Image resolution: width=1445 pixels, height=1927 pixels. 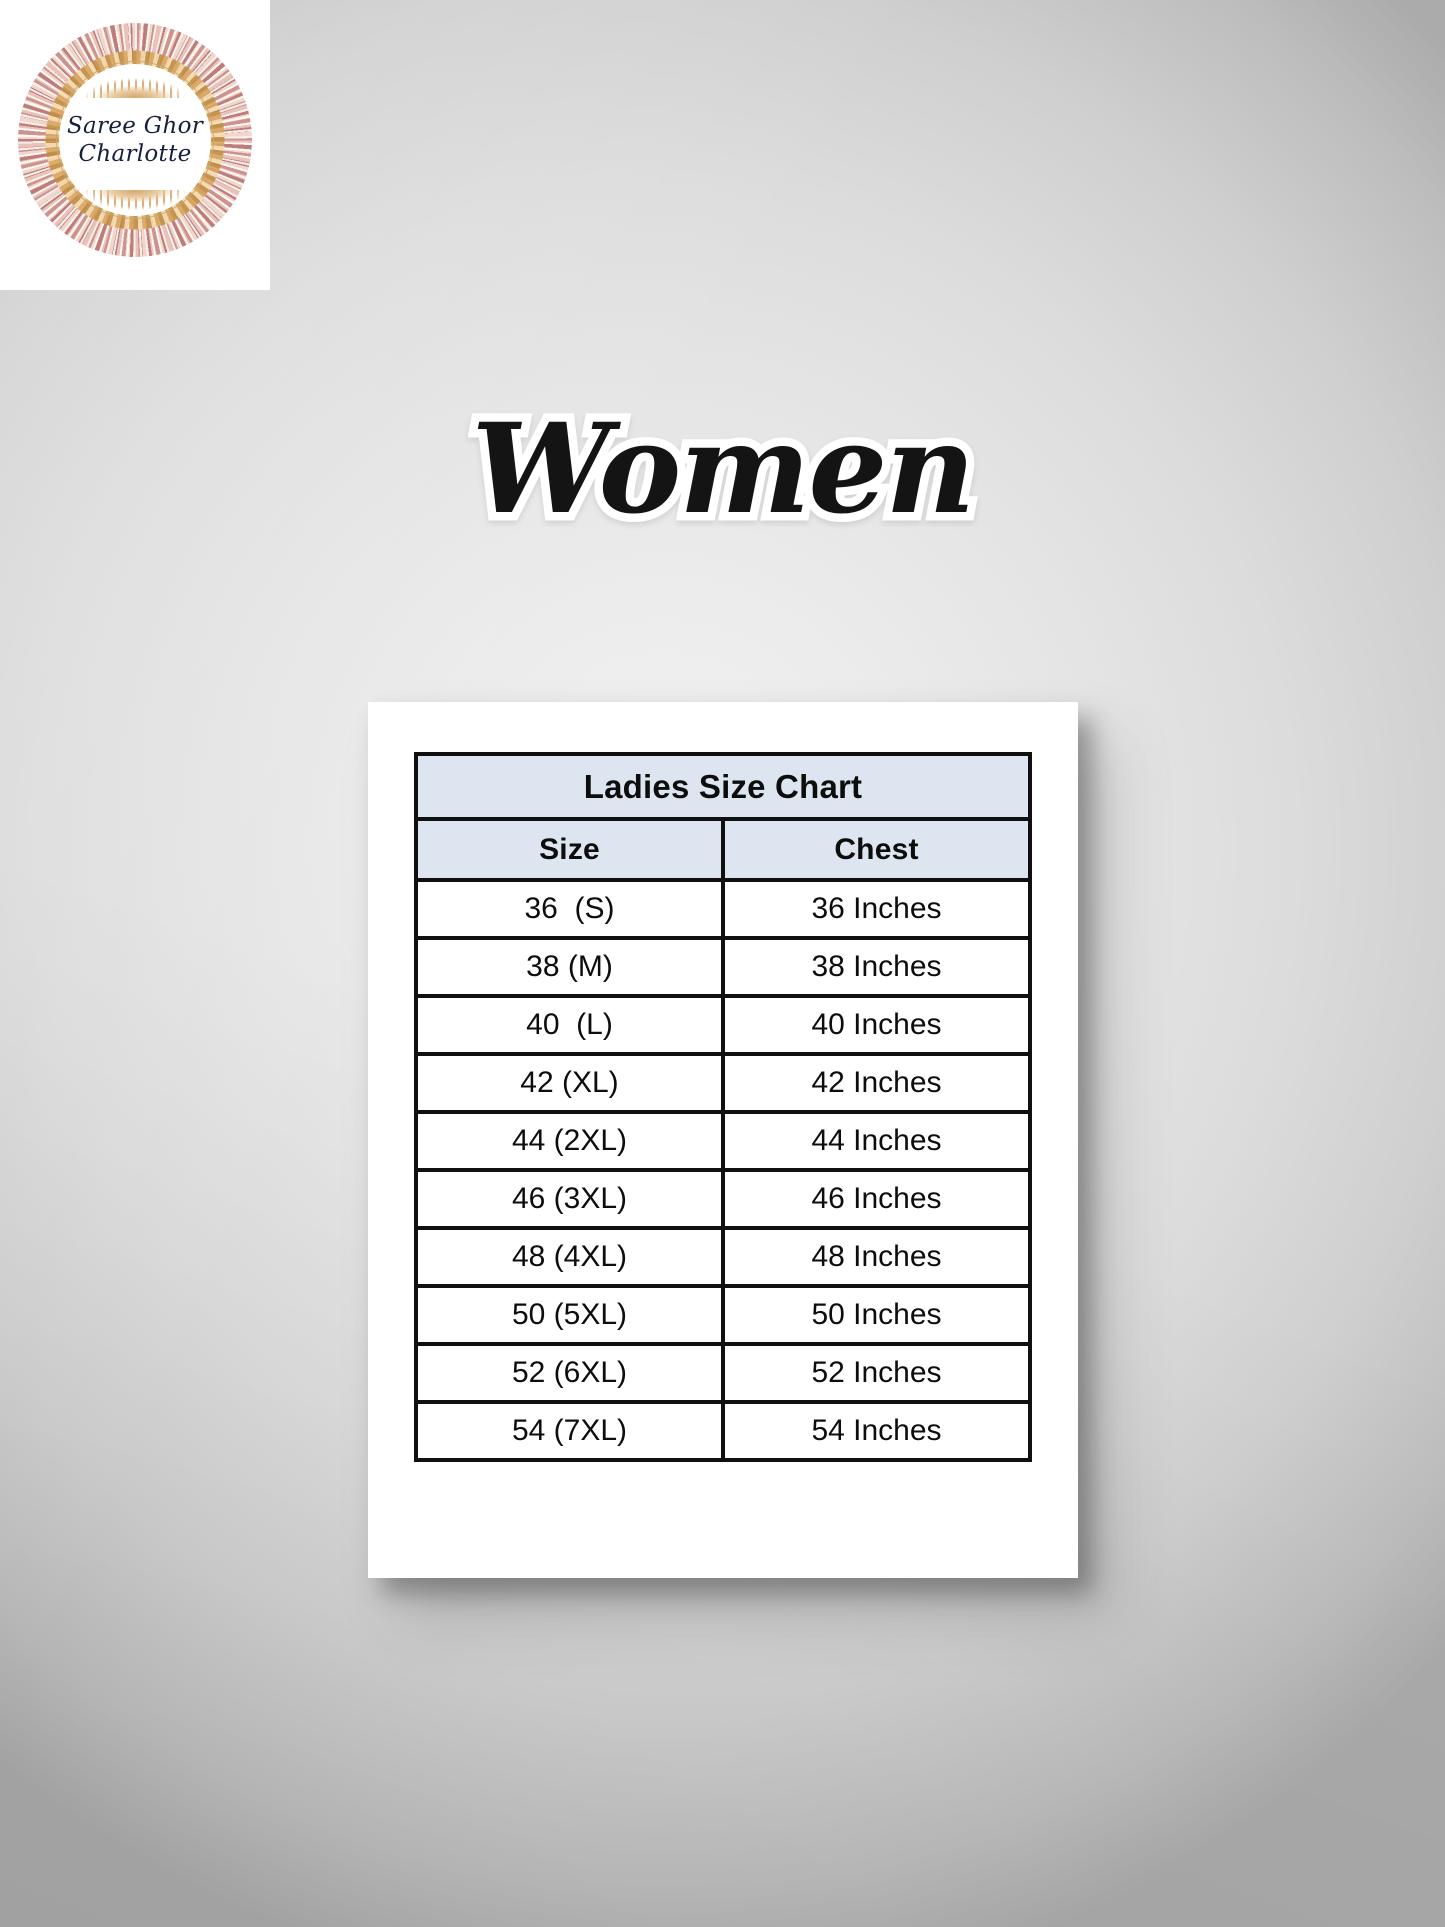 I want to click on logo-thin-gold-ring-icon, so click(x=135, y=140).